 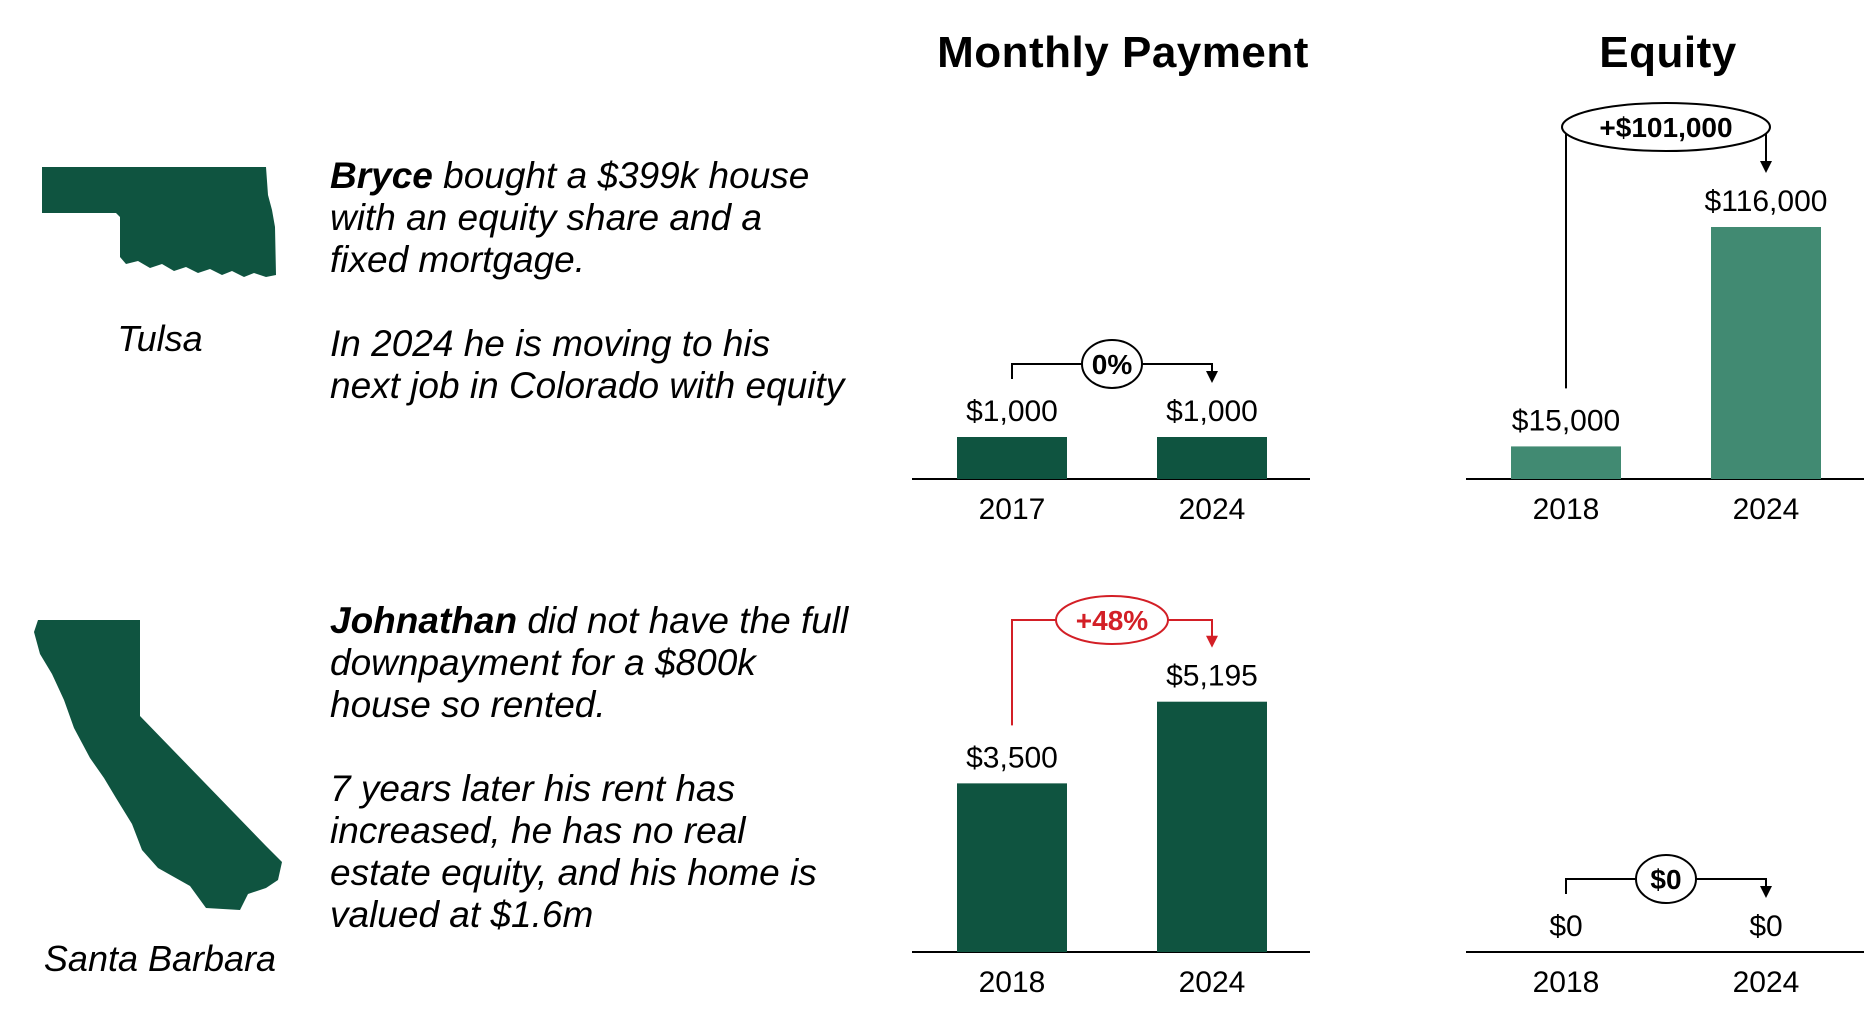 I want to click on city-label-tulsa: Tulsa, so click(x=160, y=338).